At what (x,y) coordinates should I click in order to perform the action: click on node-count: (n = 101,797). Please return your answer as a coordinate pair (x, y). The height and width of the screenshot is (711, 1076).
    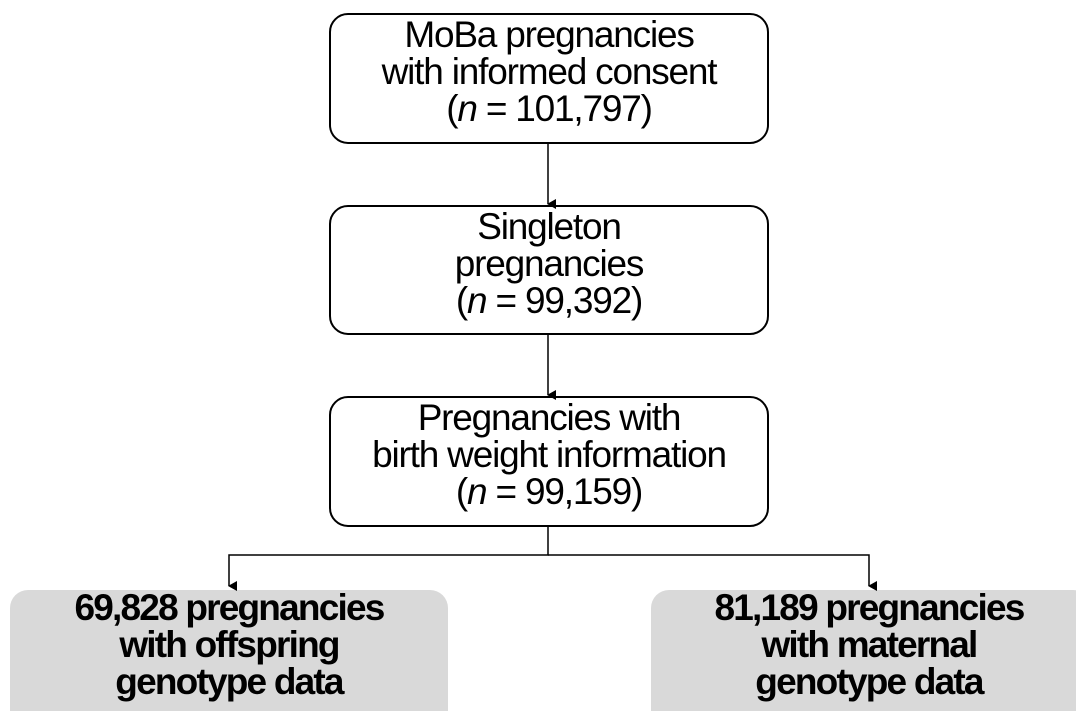
    Looking at the image, I should click on (549, 108).